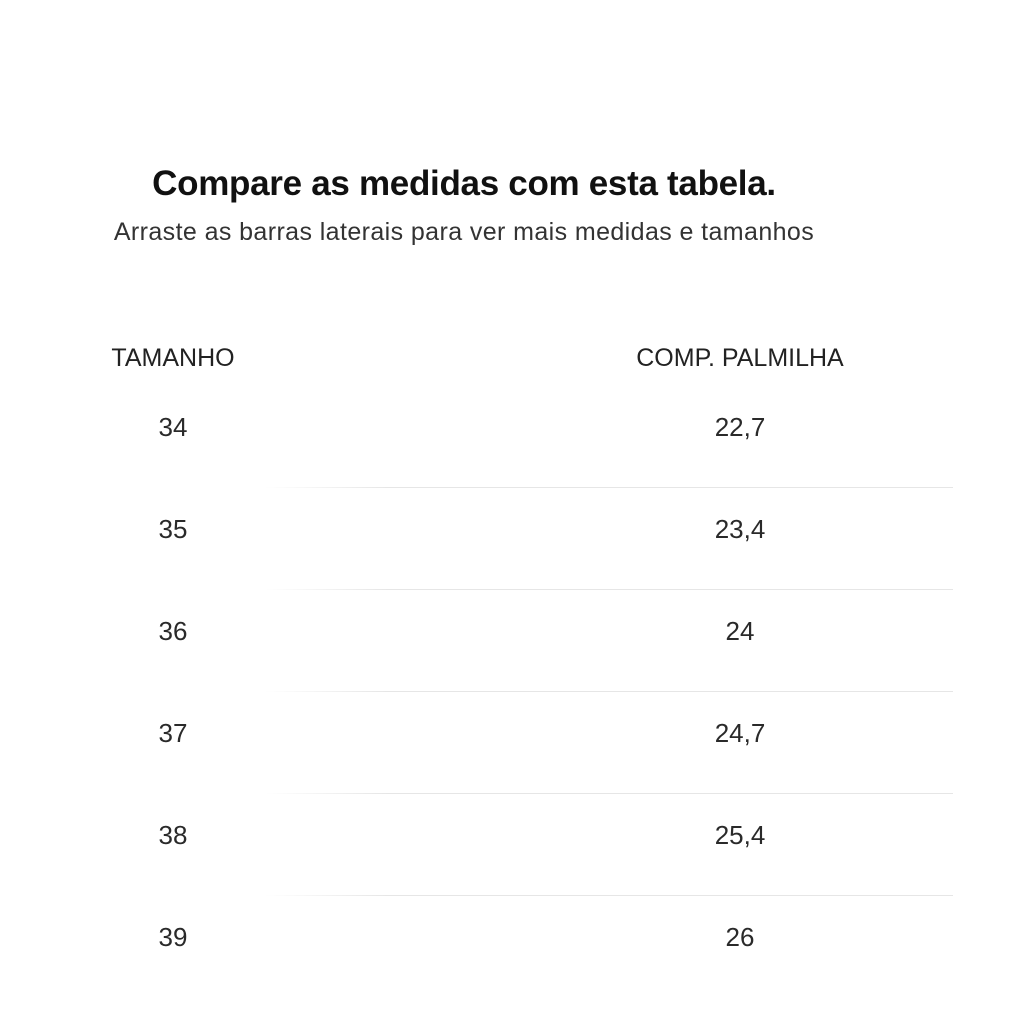 This screenshot has height=1024, width=1024. I want to click on table-row: 39 26, so click(512, 947).